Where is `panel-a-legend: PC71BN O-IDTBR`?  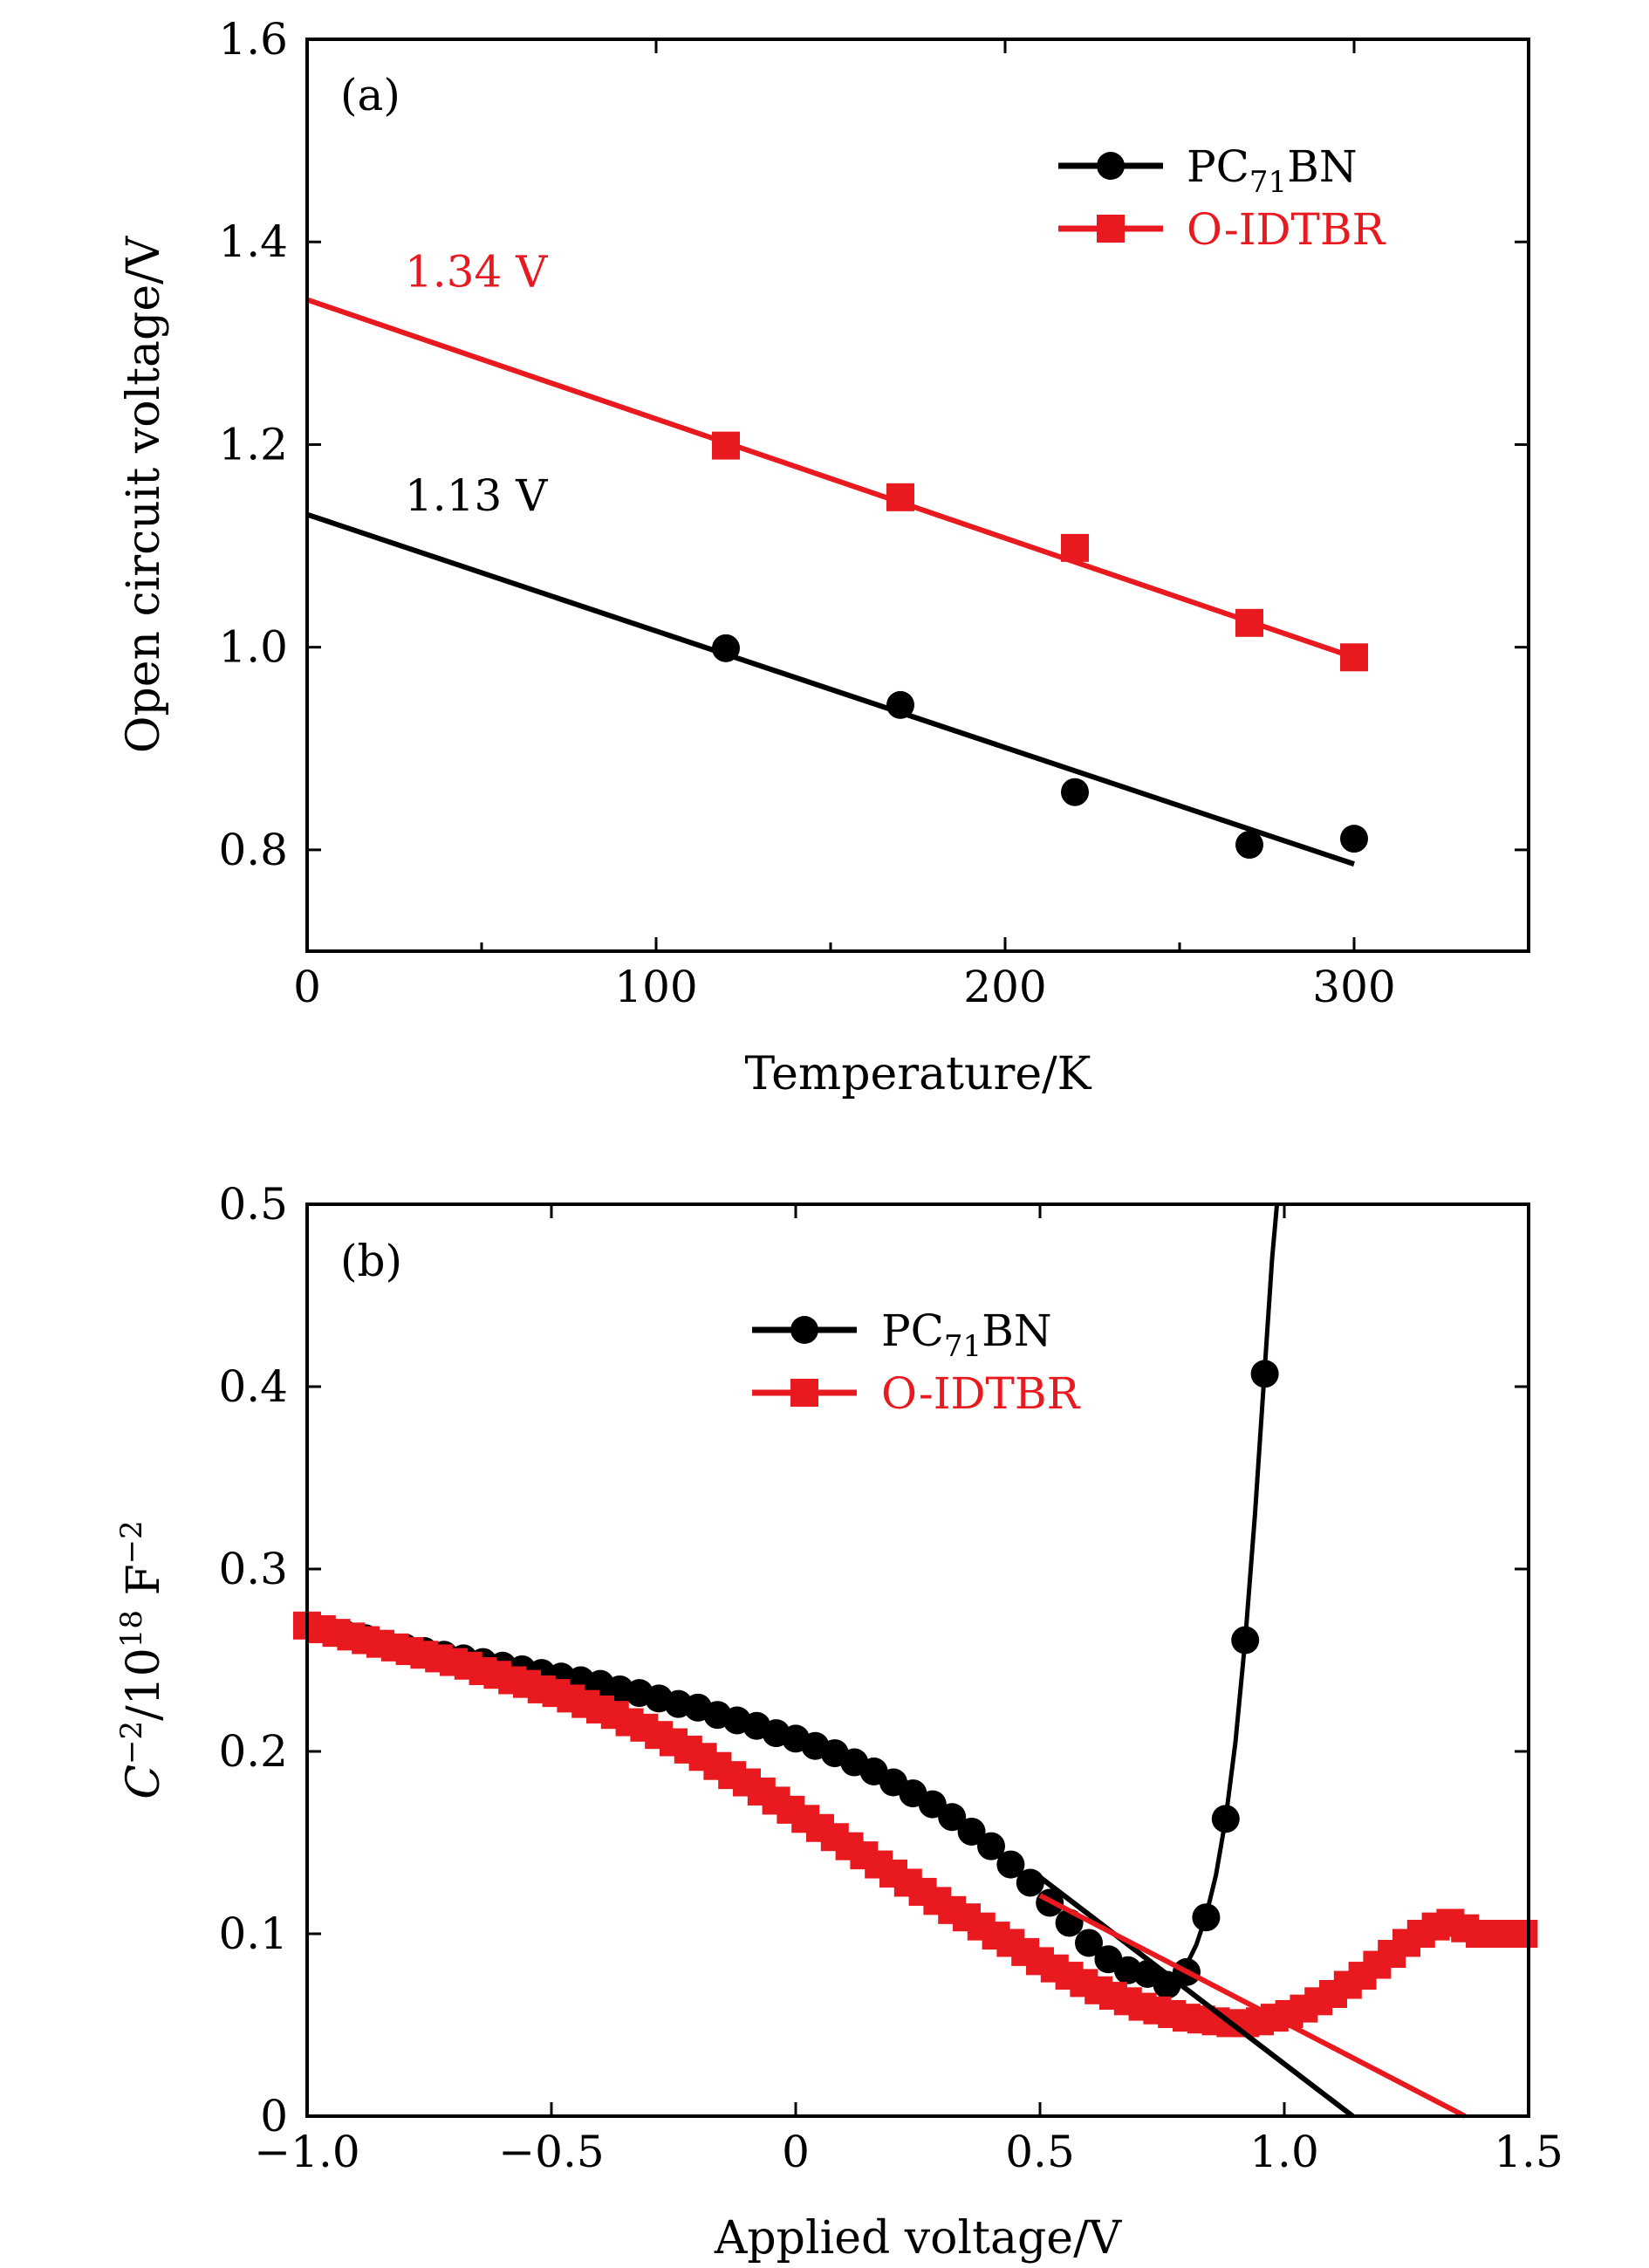
panel-a-legend: PC71BN O-IDTBR is located at coordinates (1222, 198).